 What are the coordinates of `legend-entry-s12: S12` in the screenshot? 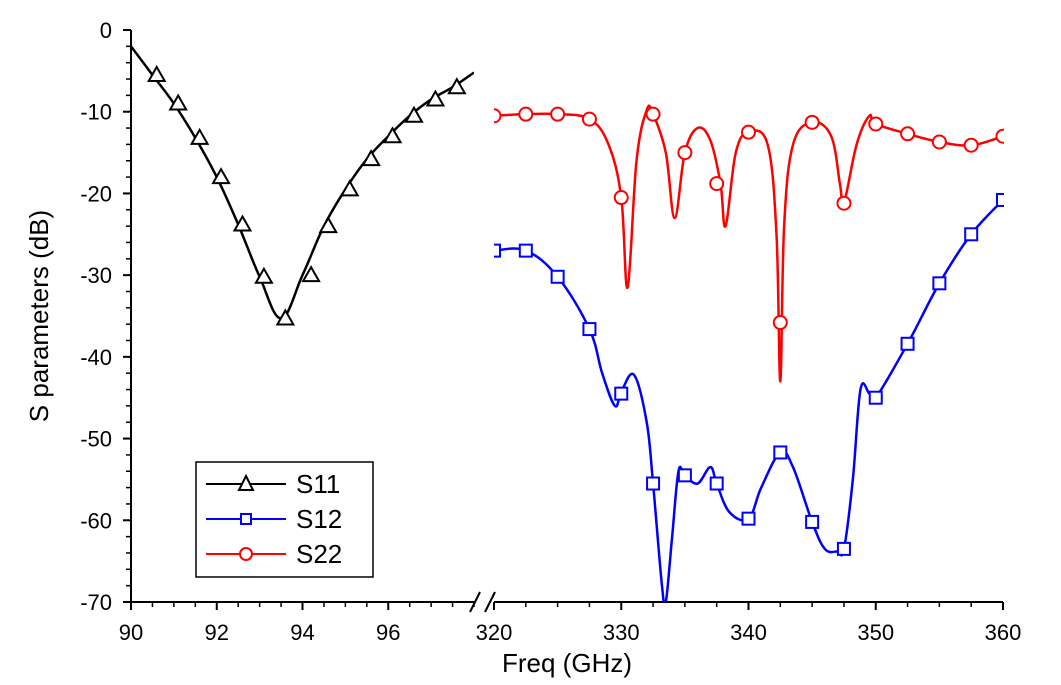 It's located at (274, 519).